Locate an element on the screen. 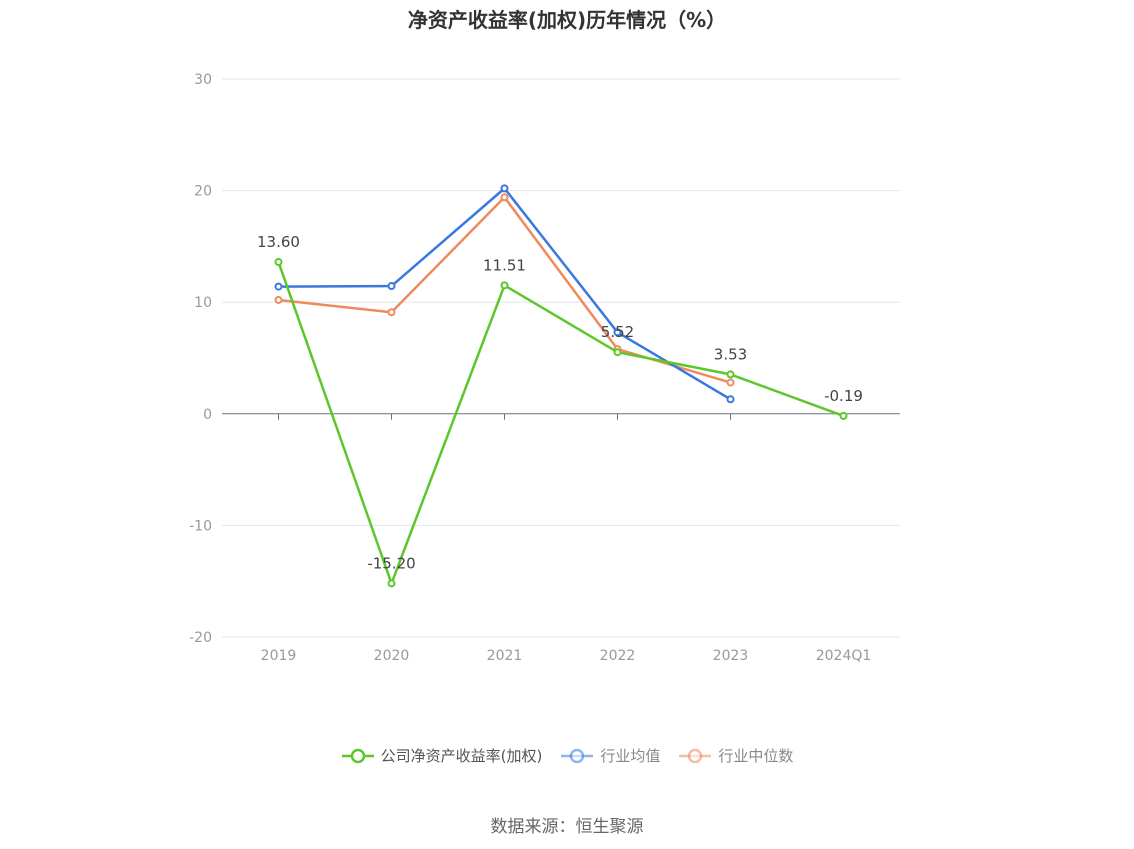  x-tick-label: 2024Q1 is located at coordinates (844, 656).